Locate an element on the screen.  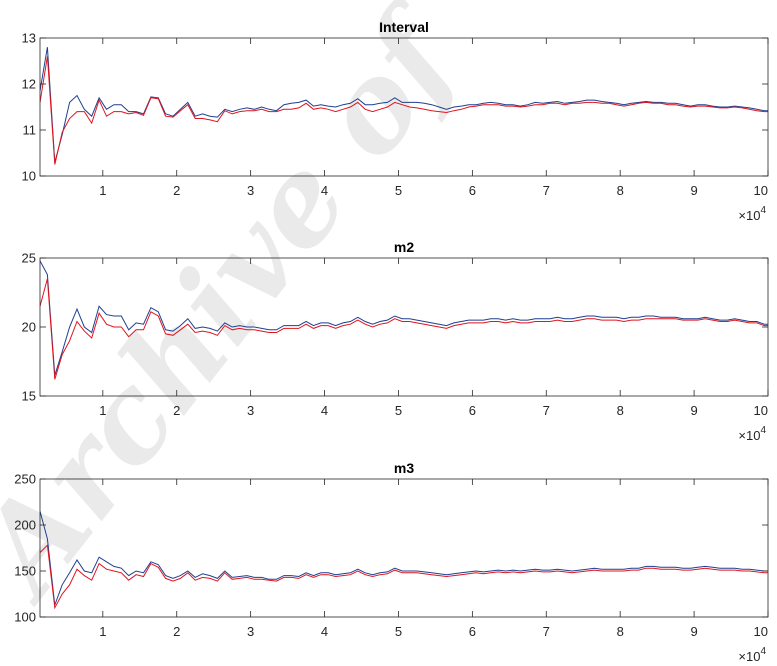
y-tick-label: 11 is located at coordinates (30, 130).